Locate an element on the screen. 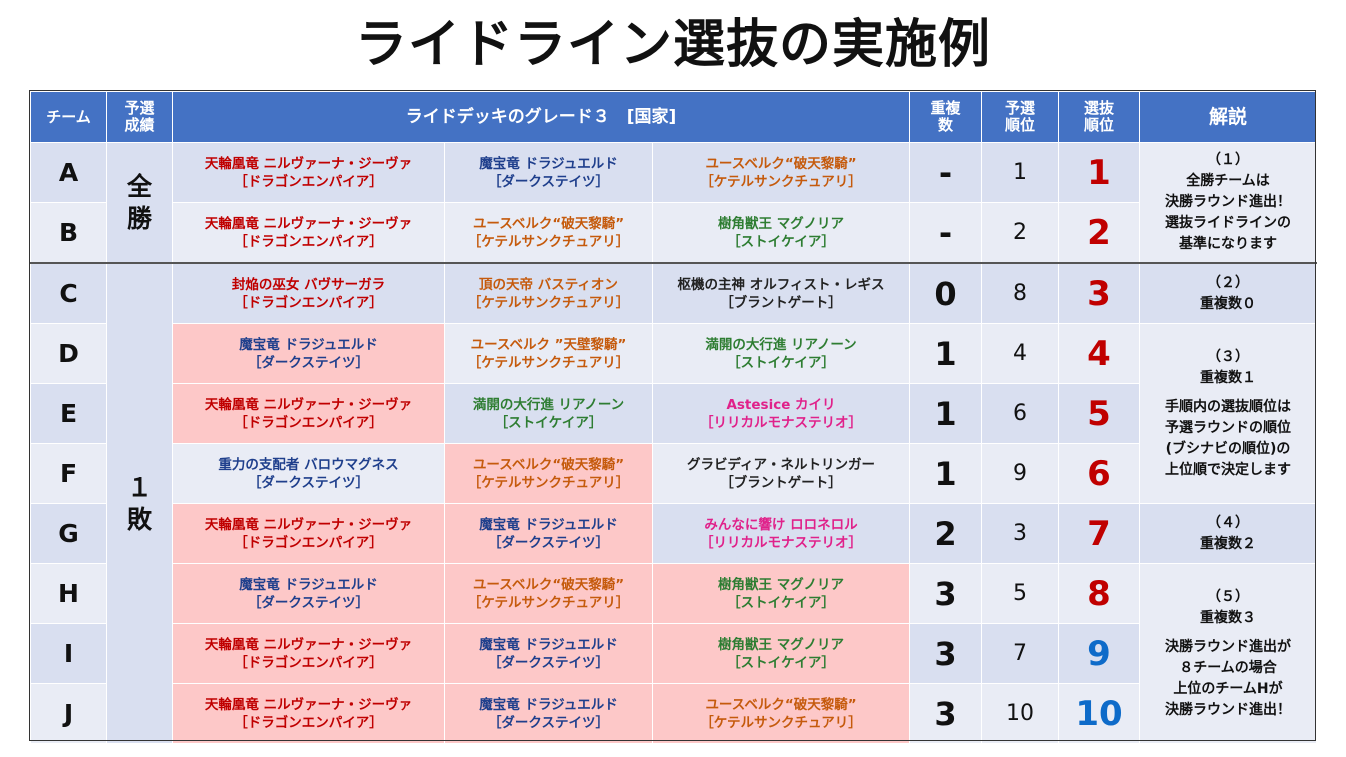 The width and height of the screenshot is (1346, 757). deck-nation: ［ストイケイア］ is located at coordinates (781, 241).